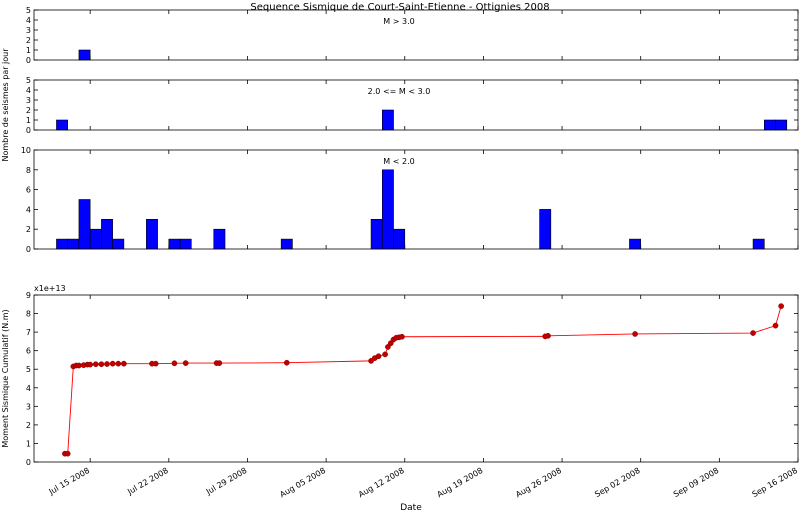 This screenshot has width=800, height=512. I want to click on x-tick-label: Sep 16 2008, so click(775, 482).